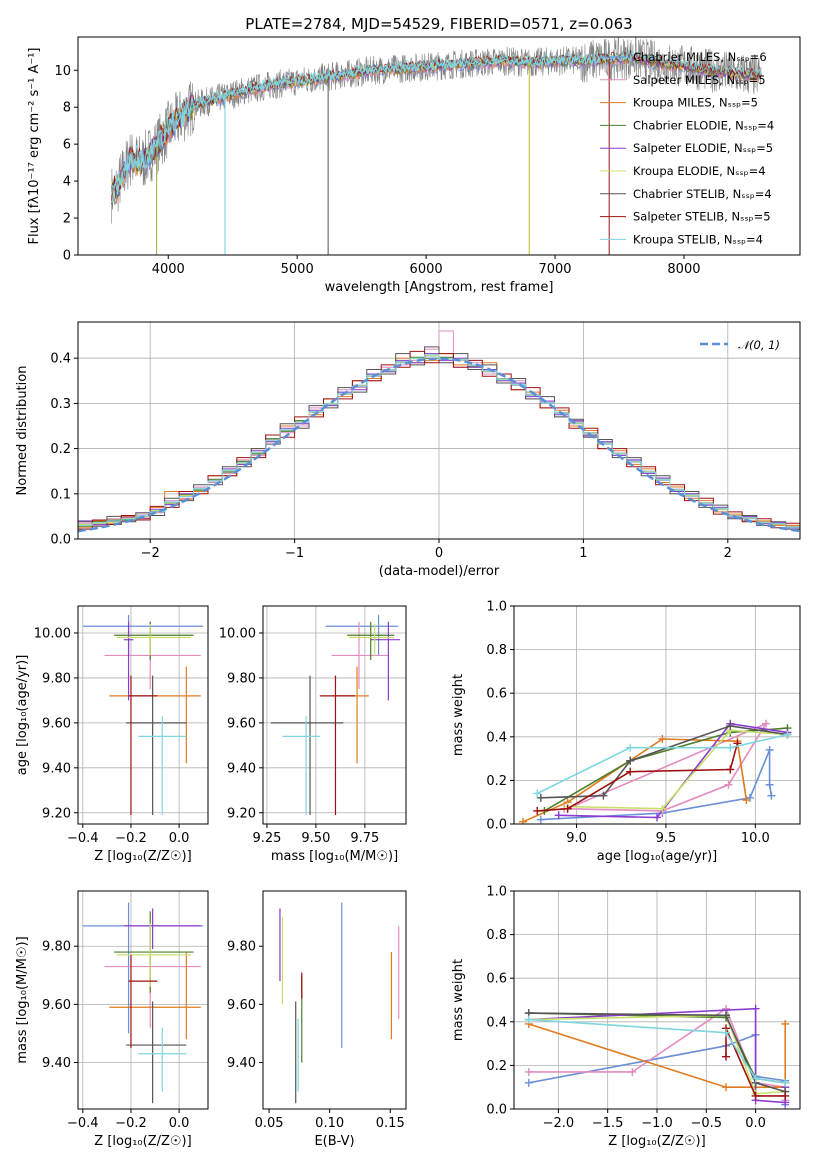  I want to click on legend-label: Chabrier ELODIE, Nₛₛₚ=4, so click(703, 125).